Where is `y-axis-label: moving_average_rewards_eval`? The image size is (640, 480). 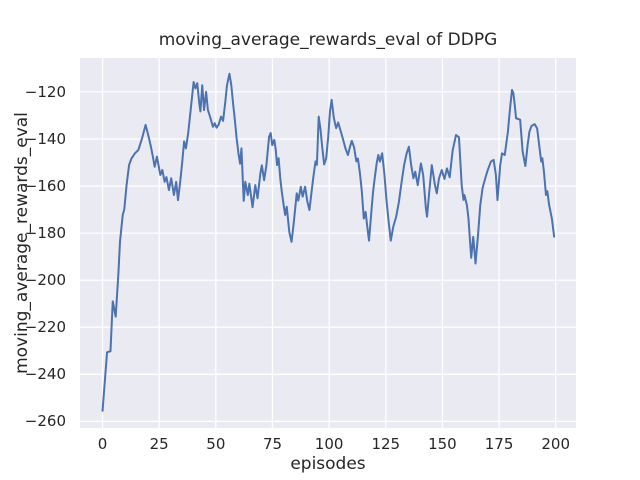 y-axis-label: moving_average_rewards_eval is located at coordinates (22, 243).